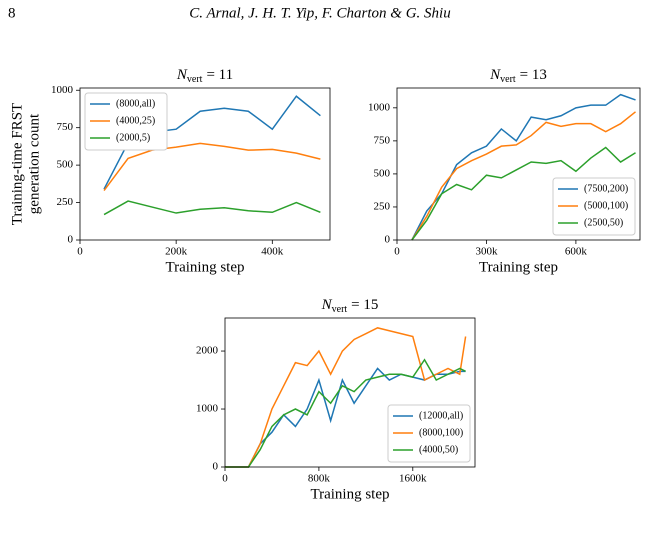  I want to click on y-tick-label: 2000, so click(207, 351).